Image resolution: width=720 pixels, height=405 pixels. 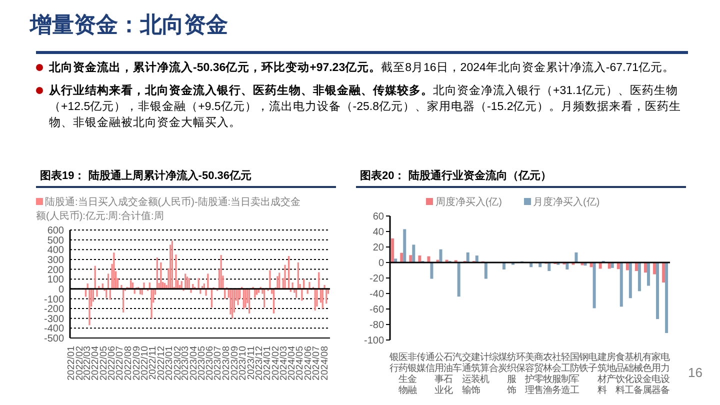 I want to click on x-tick-label: 2023/10, so click(x=242, y=363).